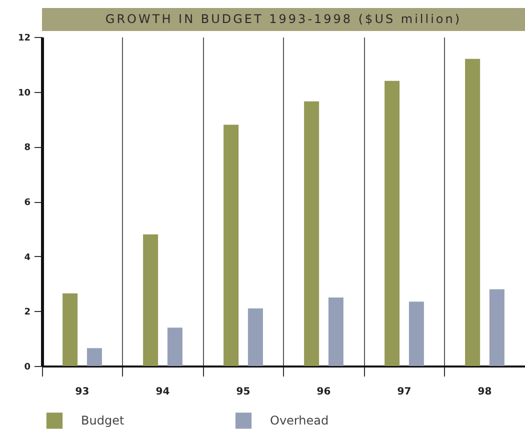  I want to click on legend-label: Budget, so click(102, 421).